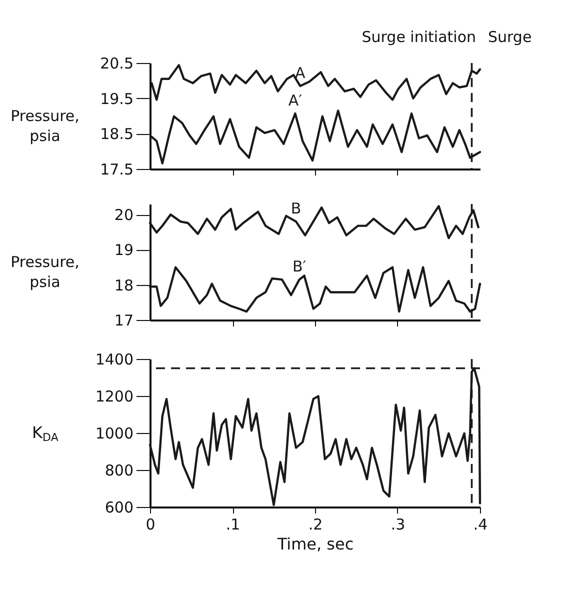 The height and width of the screenshot is (611, 569). What do you see at coordinates (300, 73) in the screenshot?
I see `series-label: A` at bounding box center [300, 73].